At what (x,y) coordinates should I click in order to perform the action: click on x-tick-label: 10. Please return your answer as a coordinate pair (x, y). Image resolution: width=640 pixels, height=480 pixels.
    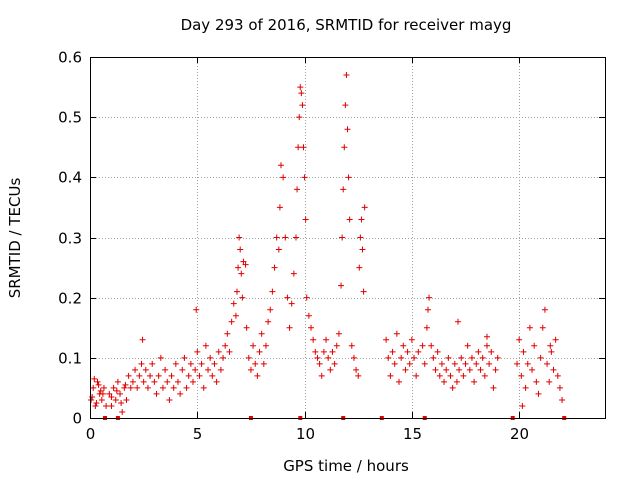
    Looking at the image, I should click on (305, 434).